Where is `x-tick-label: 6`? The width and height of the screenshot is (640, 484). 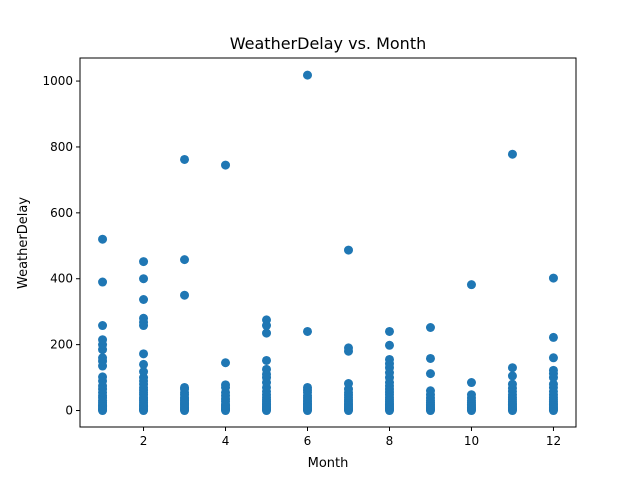
x-tick-label: 6 is located at coordinates (308, 441).